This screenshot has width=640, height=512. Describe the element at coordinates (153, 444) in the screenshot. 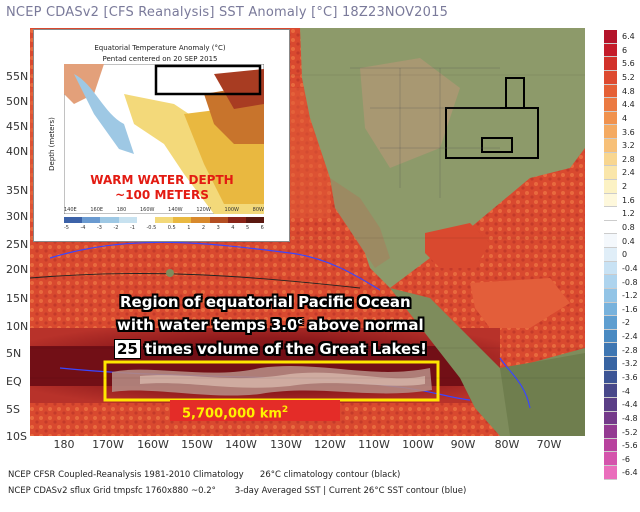

I see `lon-label: 160W` at that location.